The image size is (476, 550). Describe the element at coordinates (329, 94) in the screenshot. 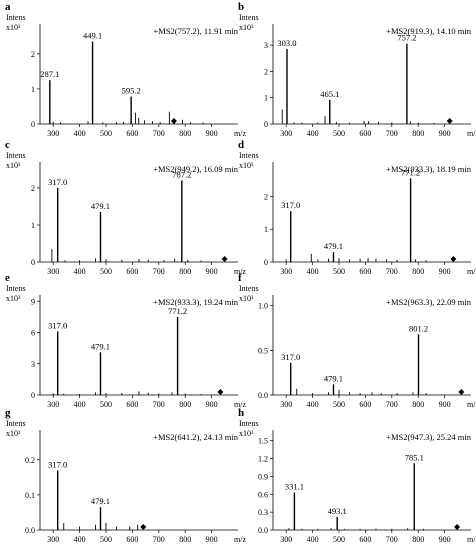

I see `peak-label: 465.1` at that location.